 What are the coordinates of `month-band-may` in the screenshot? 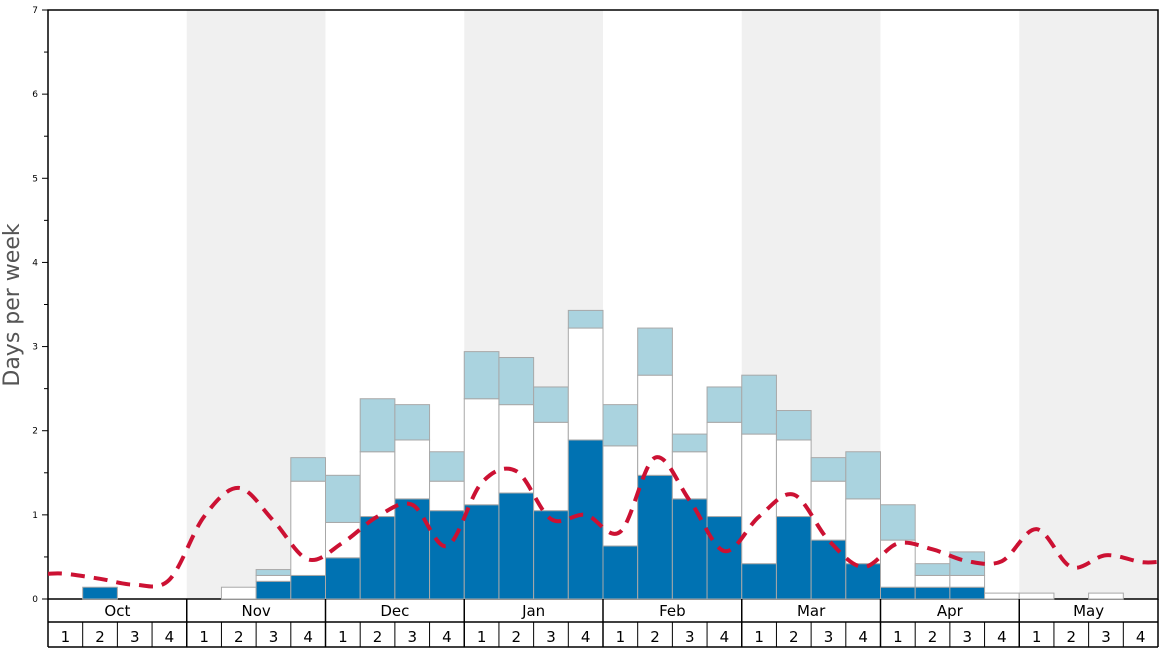 It's located at (1088, 304).